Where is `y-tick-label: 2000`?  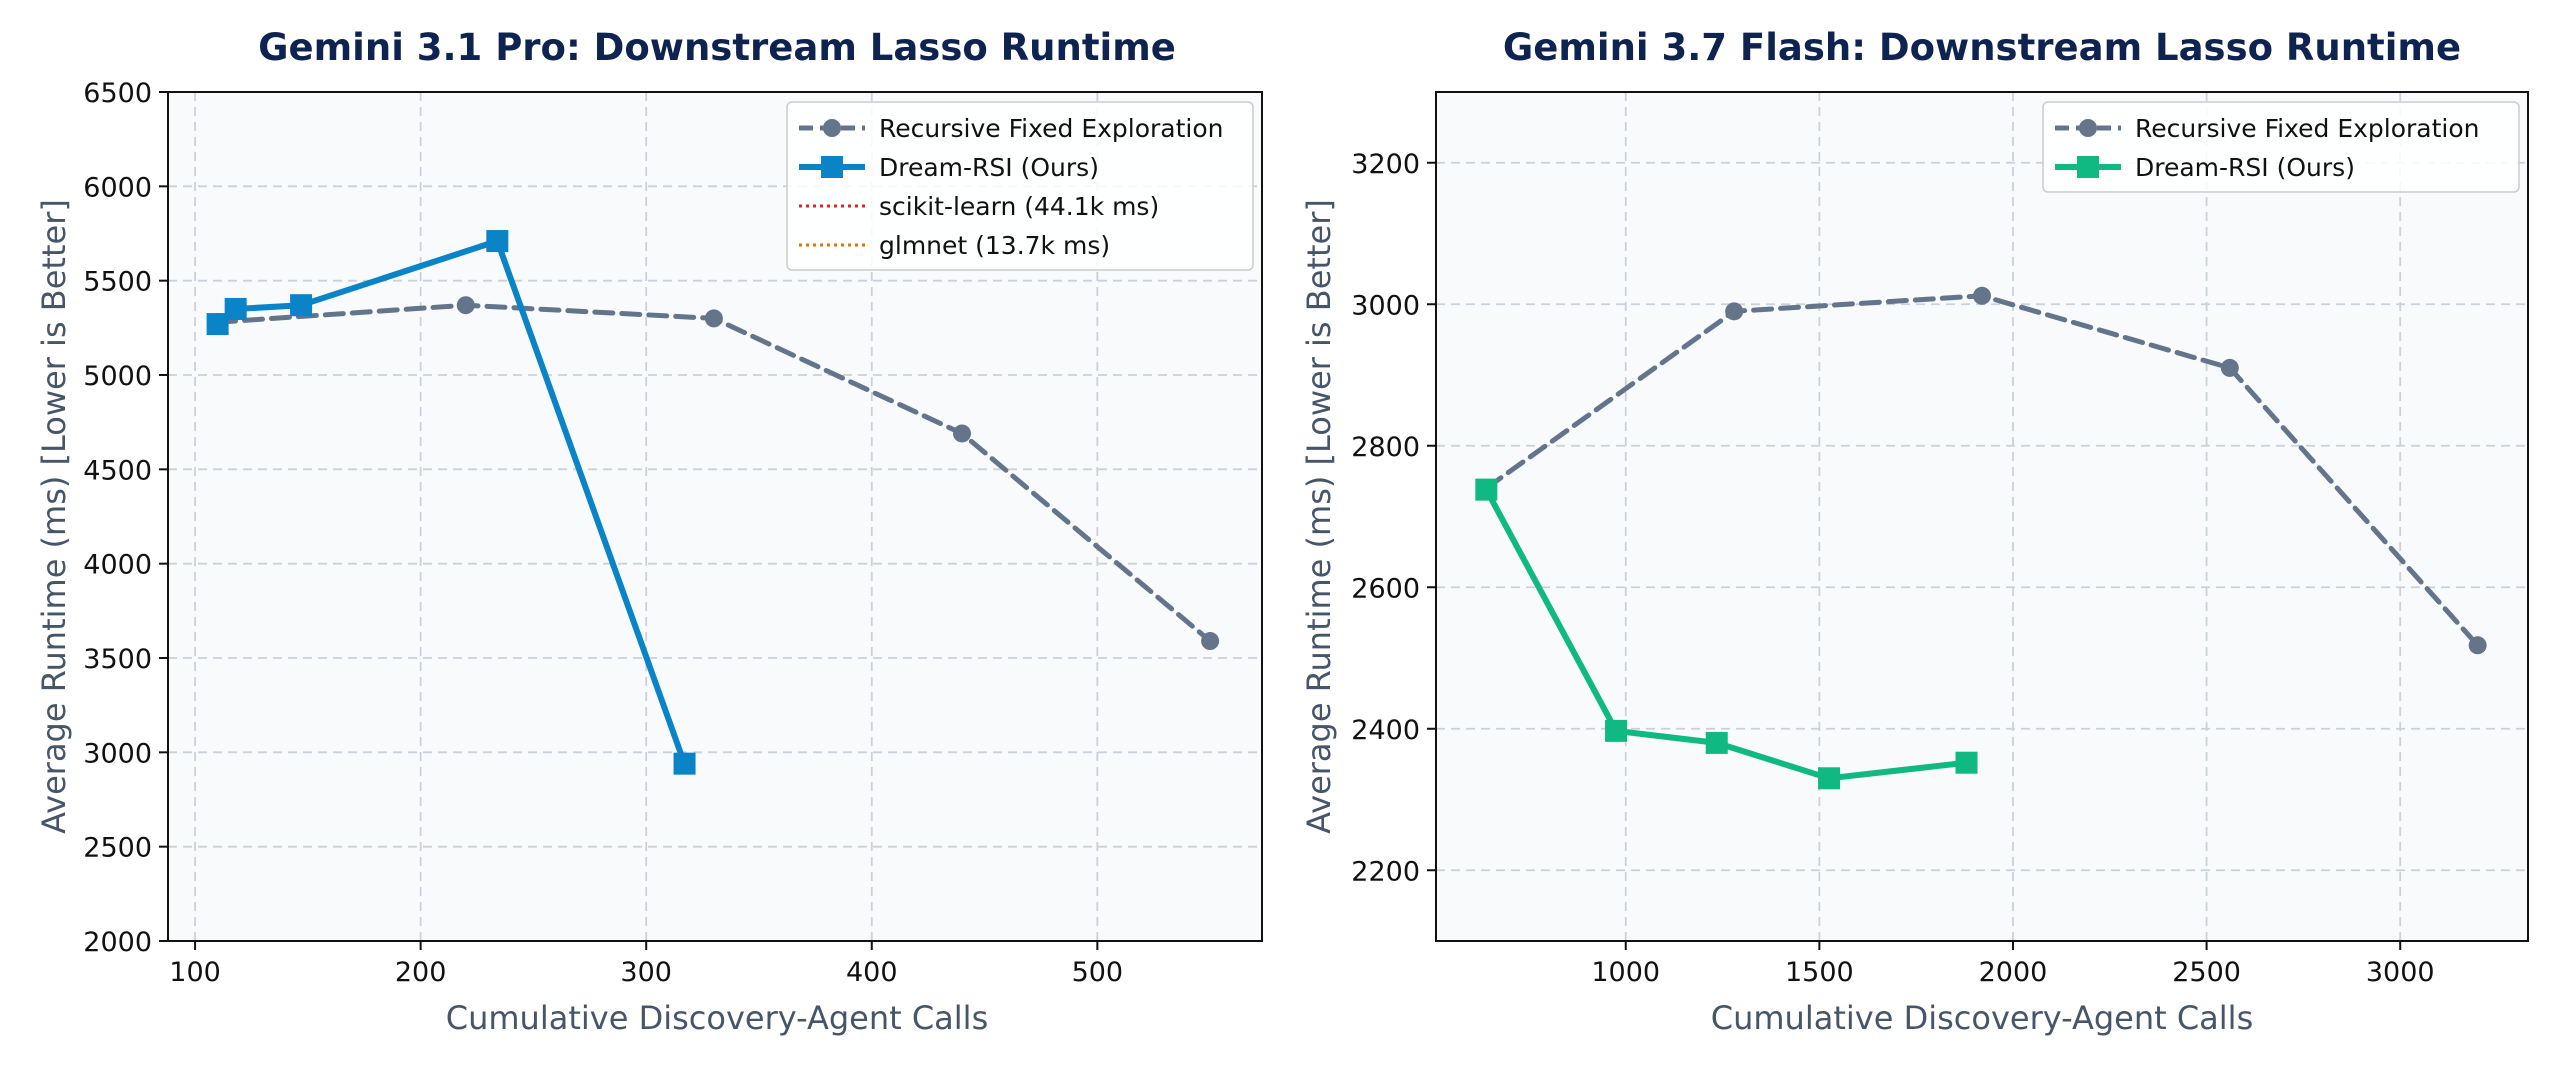 y-tick-label: 2000 is located at coordinates (117, 942).